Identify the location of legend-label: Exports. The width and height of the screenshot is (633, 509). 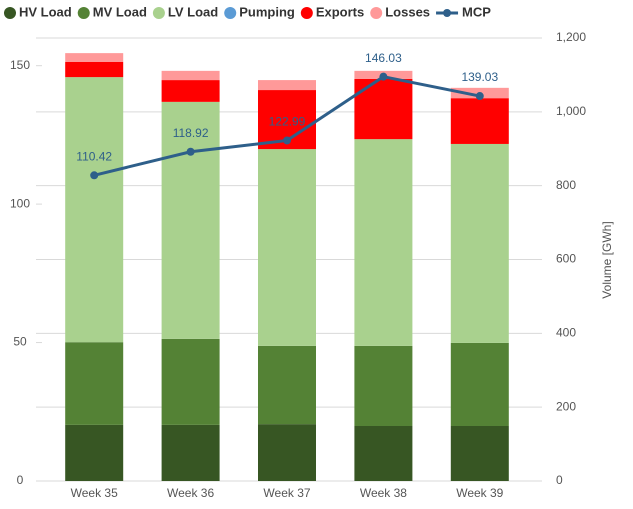
(340, 11).